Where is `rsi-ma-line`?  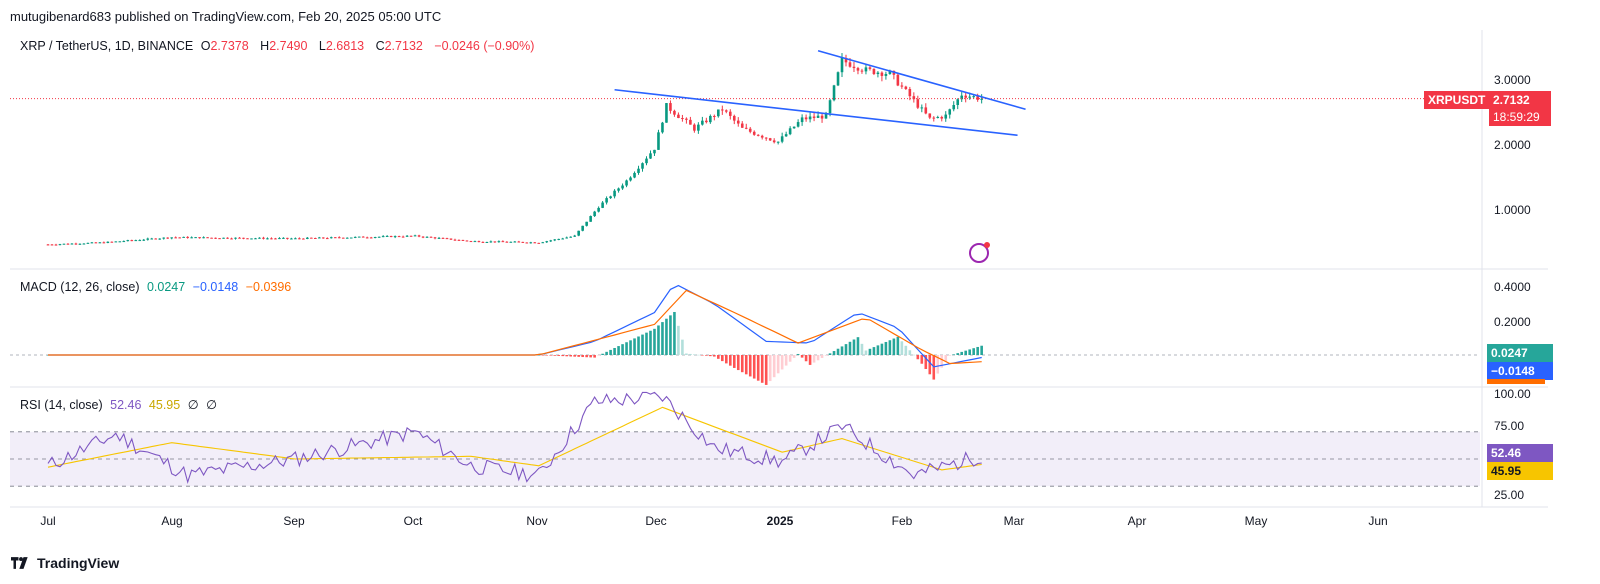
rsi-ma-line is located at coordinates (514, 438).